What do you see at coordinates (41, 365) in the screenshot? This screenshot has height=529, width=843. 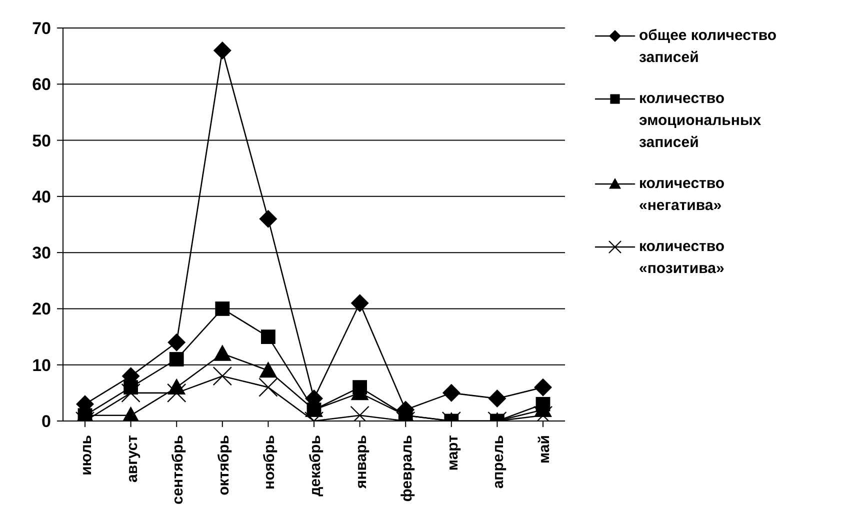 I see `y-tick-label: 10` at bounding box center [41, 365].